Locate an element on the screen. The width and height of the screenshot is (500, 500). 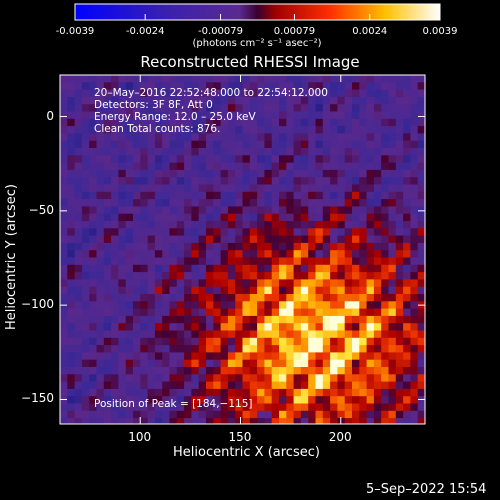
colorbar-tick-label: 0.00079 is located at coordinates (294, 31).